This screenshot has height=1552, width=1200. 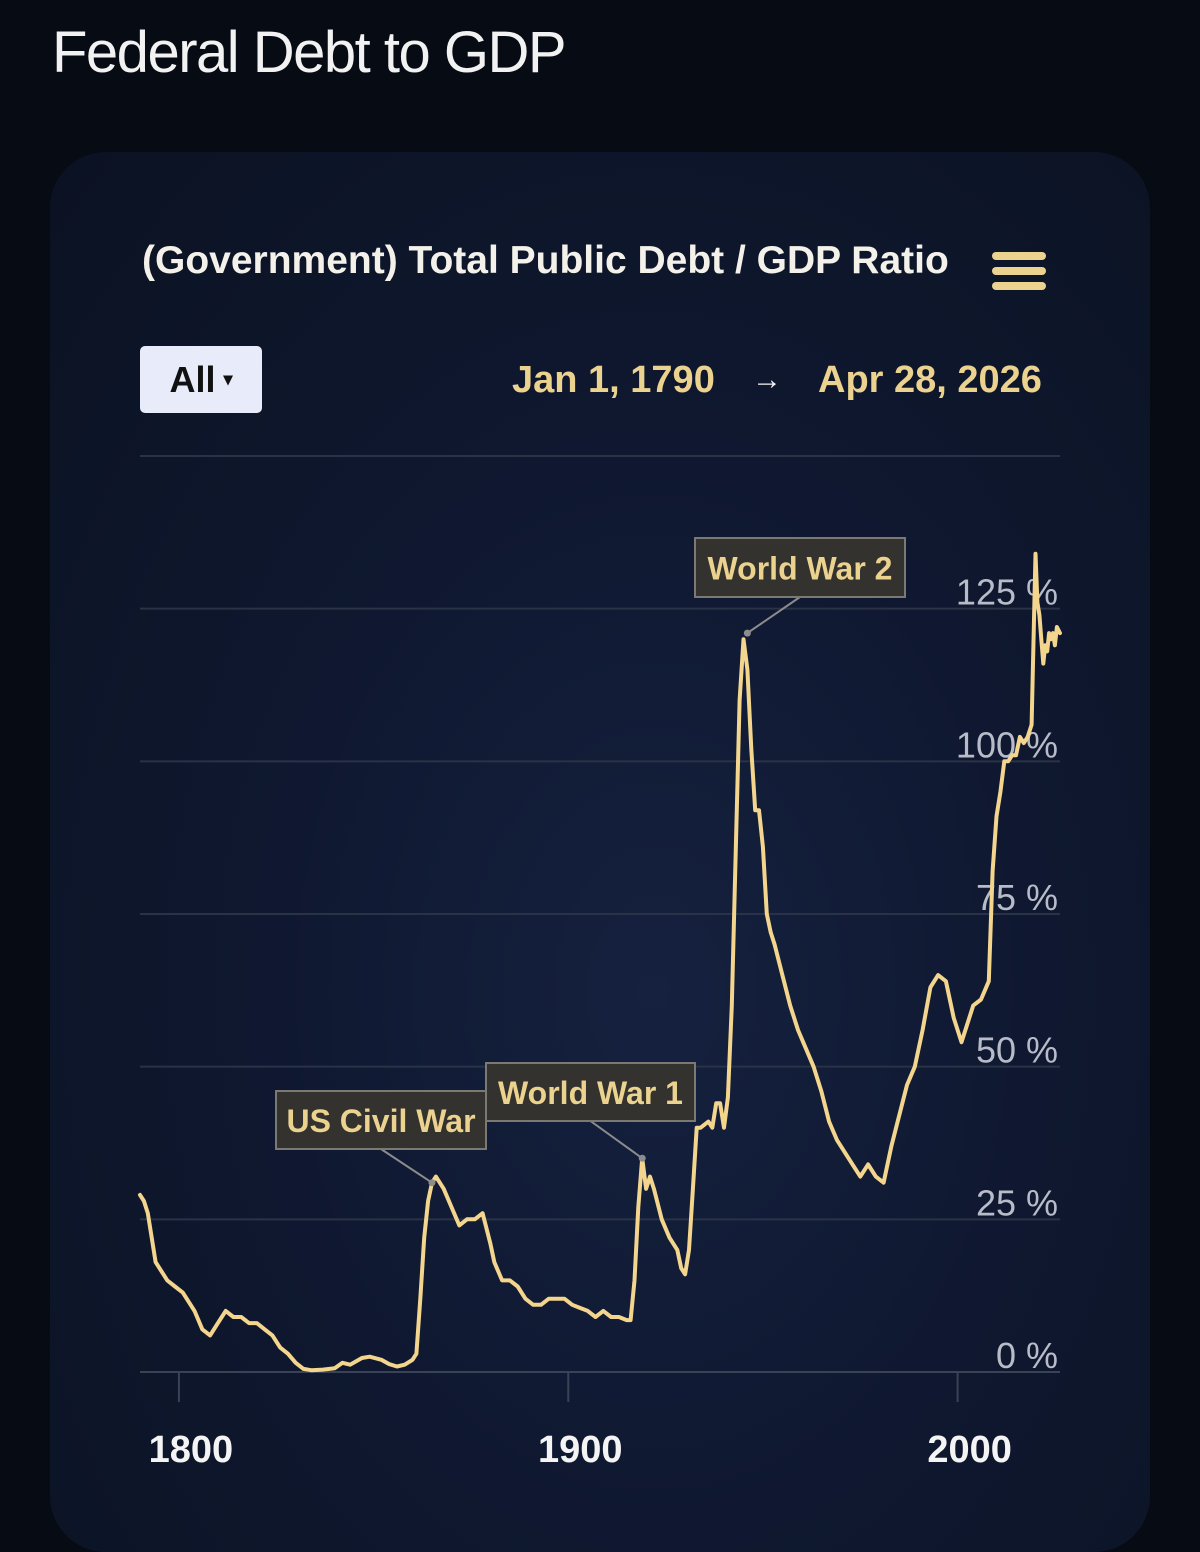 I want to click on x-tick-label: 1800, so click(x=191, y=1450).